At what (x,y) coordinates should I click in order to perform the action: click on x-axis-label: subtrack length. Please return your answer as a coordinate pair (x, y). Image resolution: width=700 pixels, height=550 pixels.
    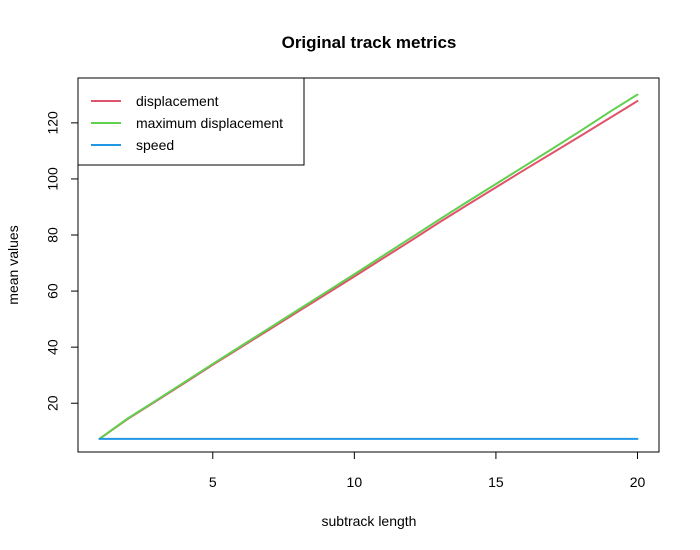
    Looking at the image, I should click on (369, 521).